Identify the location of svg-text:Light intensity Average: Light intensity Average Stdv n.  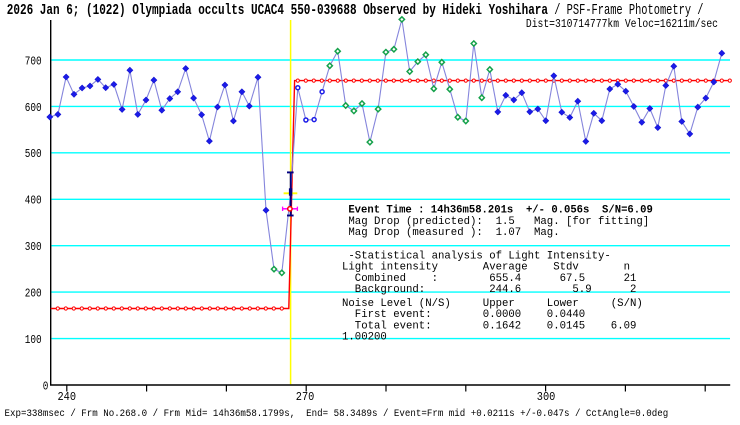
(486, 268).